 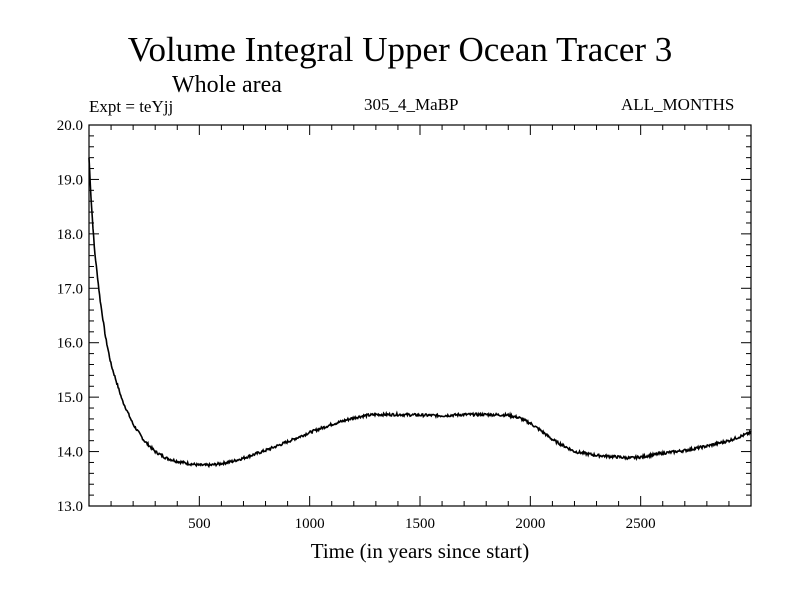 I want to click on y-tick-label: 19.0, so click(x=70, y=180).